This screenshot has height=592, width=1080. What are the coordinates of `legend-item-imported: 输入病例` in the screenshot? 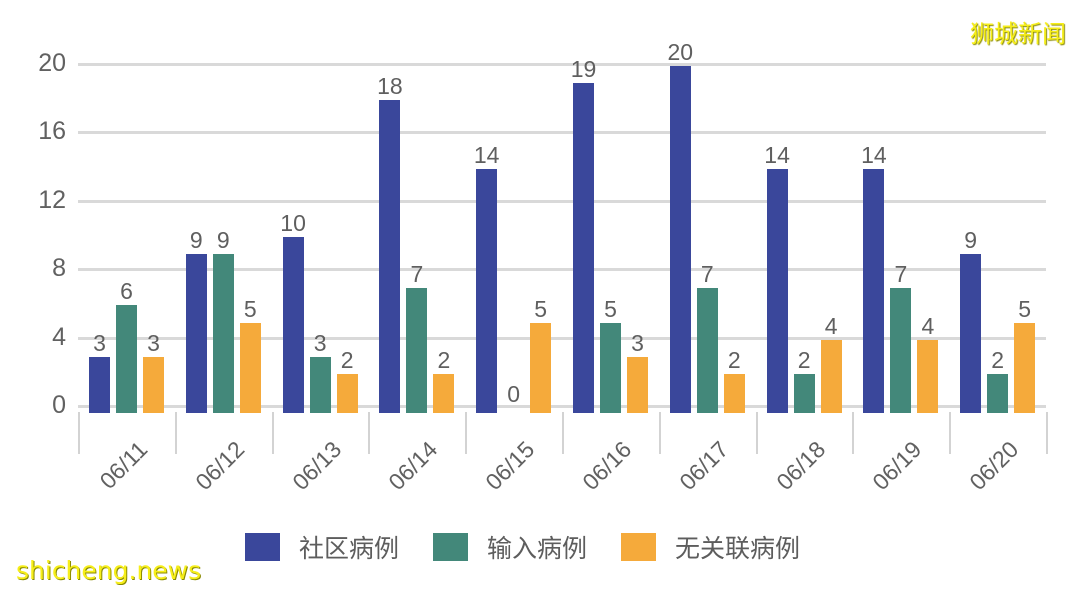 It's located at (510, 547).